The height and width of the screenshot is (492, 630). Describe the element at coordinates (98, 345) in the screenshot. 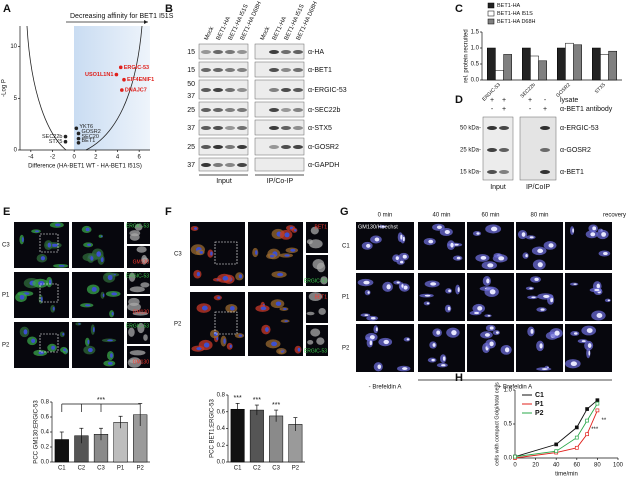

I see `micrograph` at that location.